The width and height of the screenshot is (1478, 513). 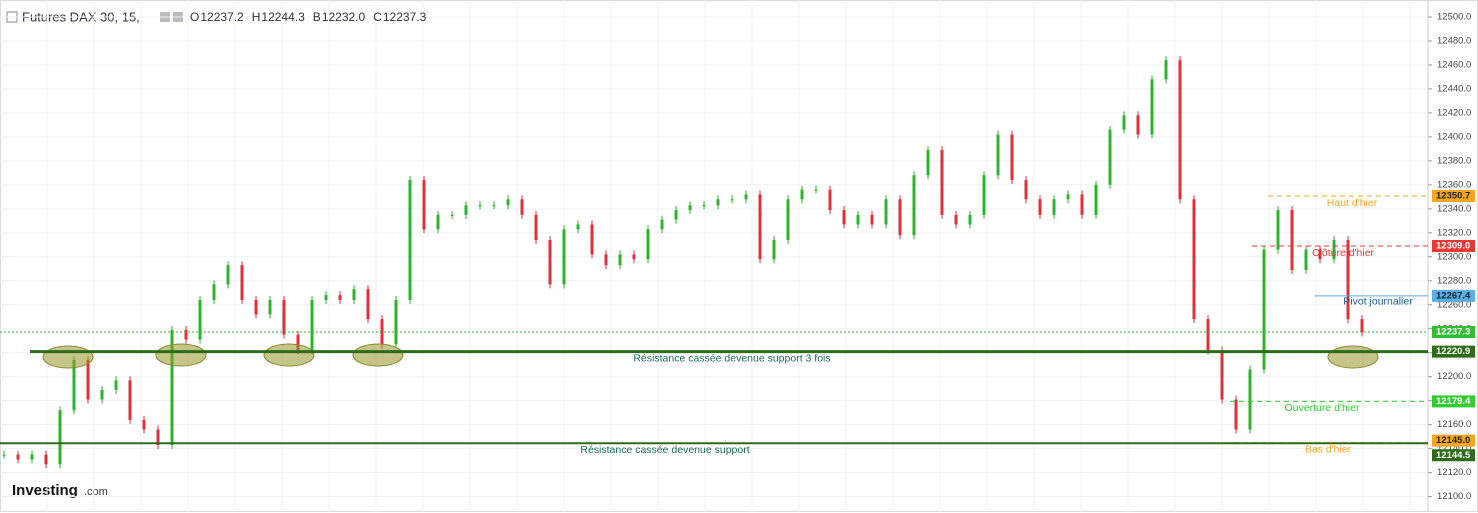 I want to click on price-label: 12220.9, so click(x=1453, y=351).